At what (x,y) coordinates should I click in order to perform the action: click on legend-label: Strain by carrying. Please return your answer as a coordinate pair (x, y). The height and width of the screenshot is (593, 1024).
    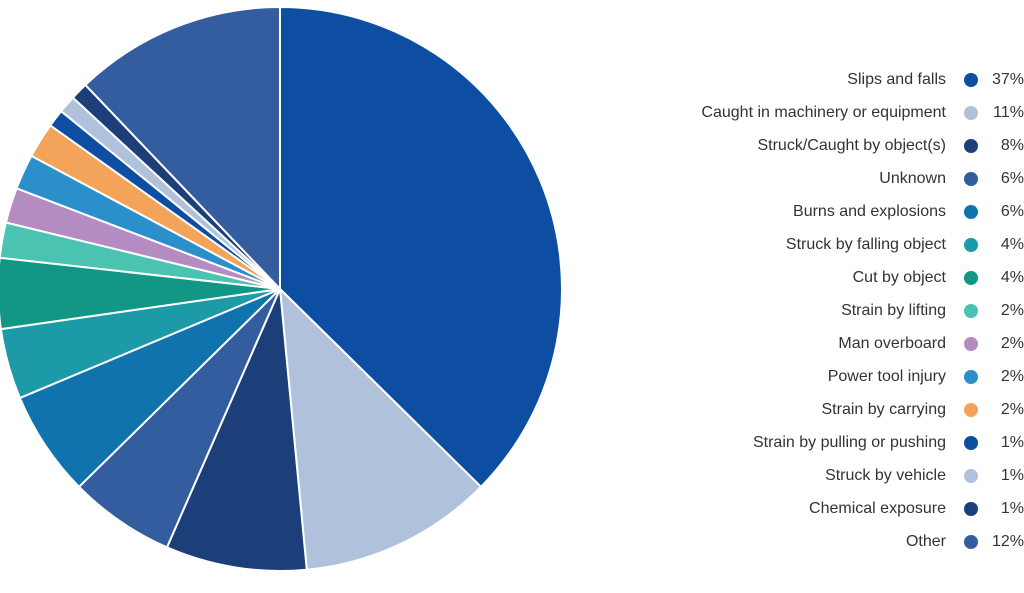
    Looking at the image, I should click on (884, 409).